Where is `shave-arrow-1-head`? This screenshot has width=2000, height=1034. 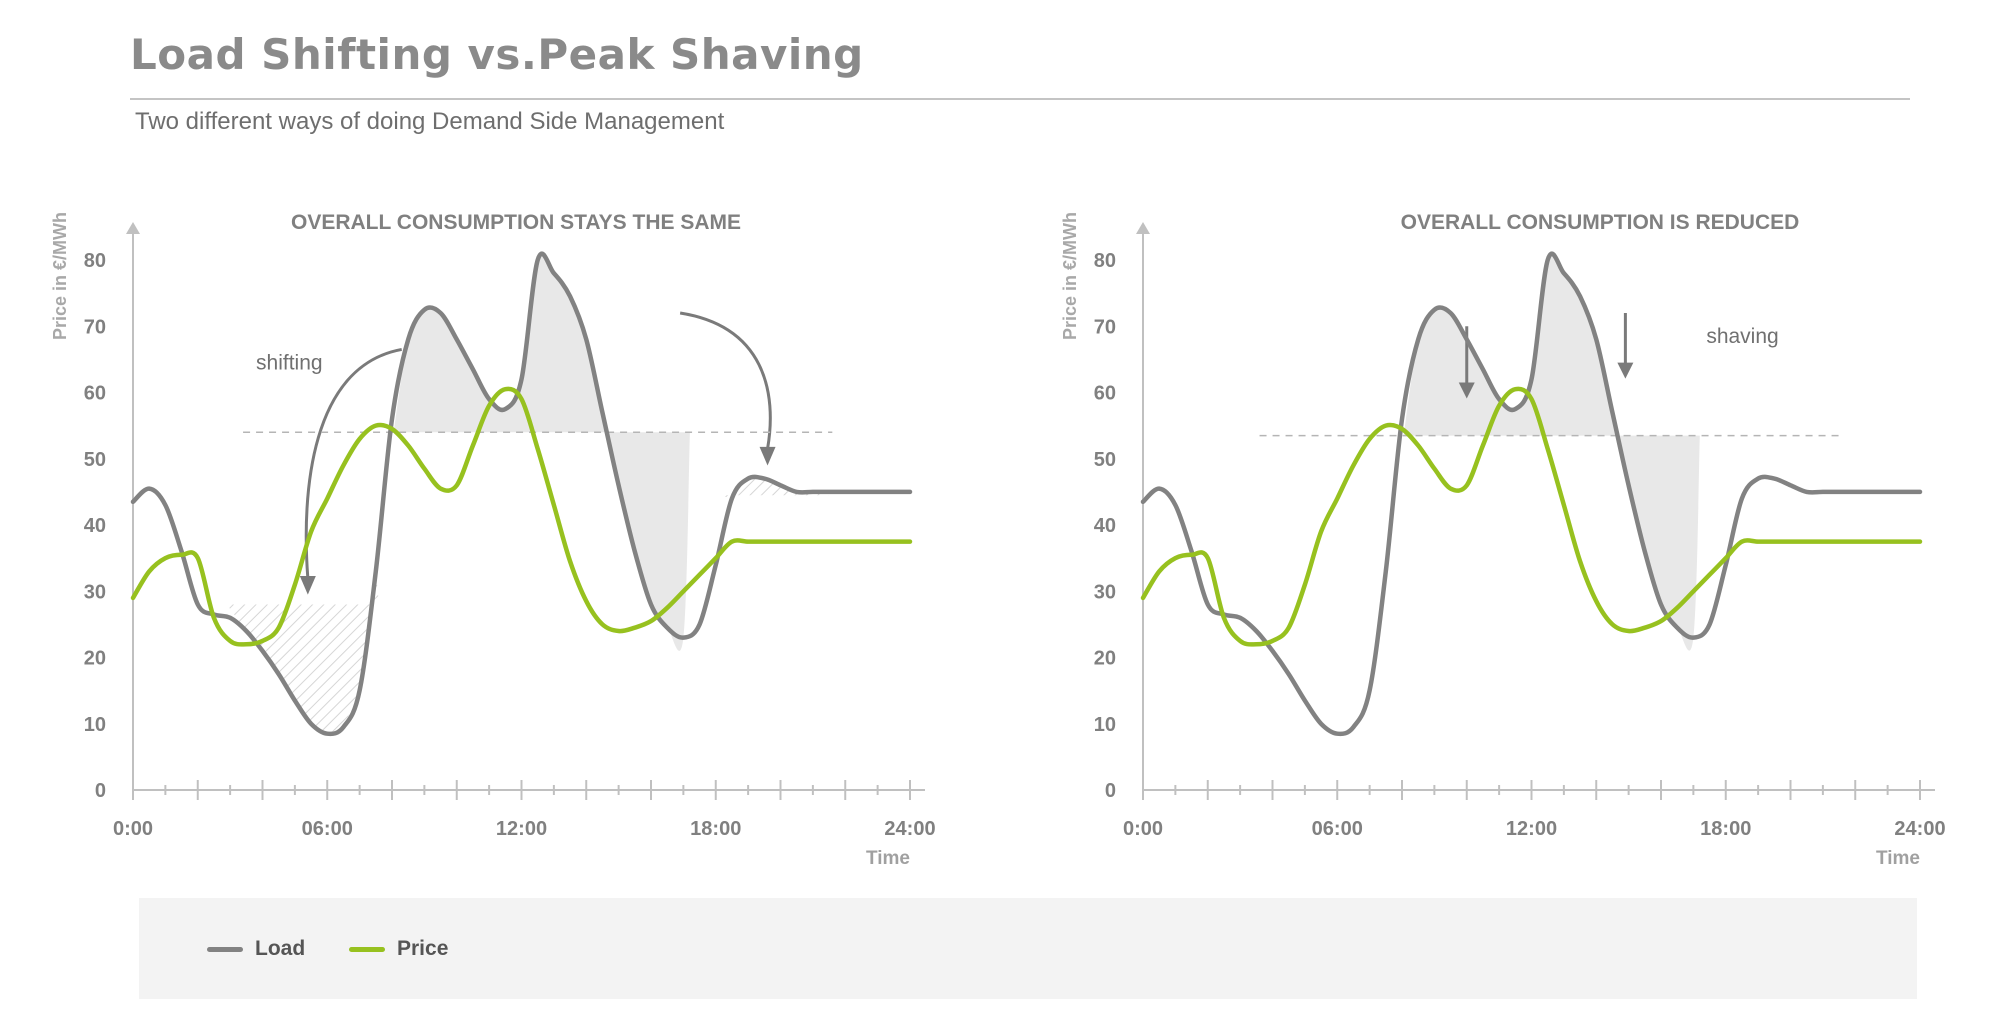
shave-arrow-1-head is located at coordinates (1466, 390).